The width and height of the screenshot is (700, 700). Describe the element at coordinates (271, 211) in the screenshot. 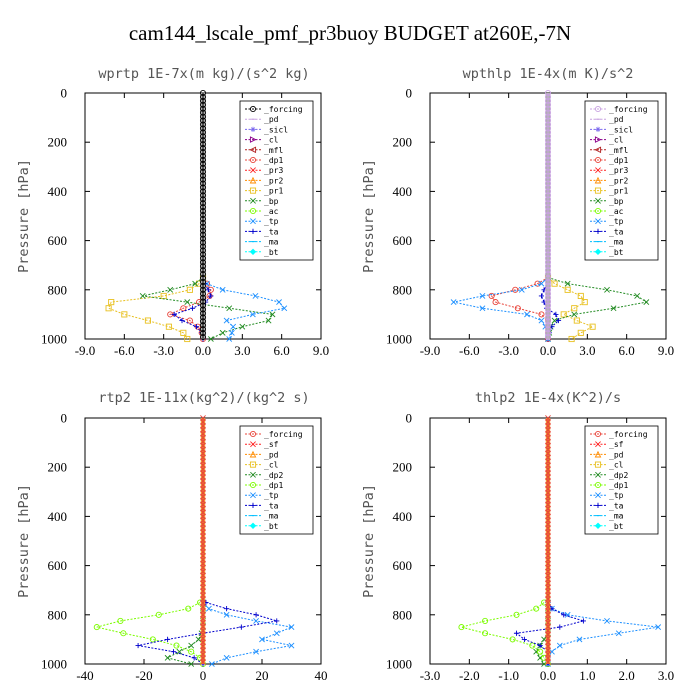

I see `legend-entry: _ac` at that location.